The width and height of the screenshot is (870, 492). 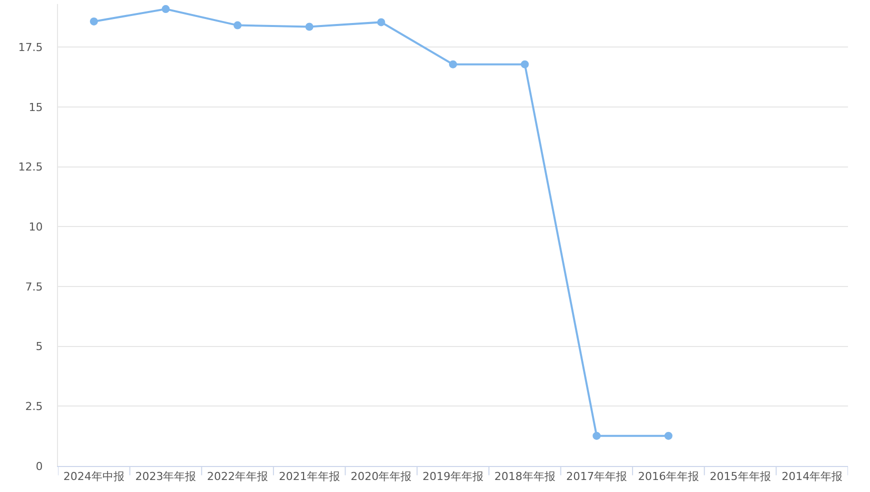 What do you see at coordinates (93, 477) in the screenshot?
I see `x-tick-label: 2024年中报` at bounding box center [93, 477].